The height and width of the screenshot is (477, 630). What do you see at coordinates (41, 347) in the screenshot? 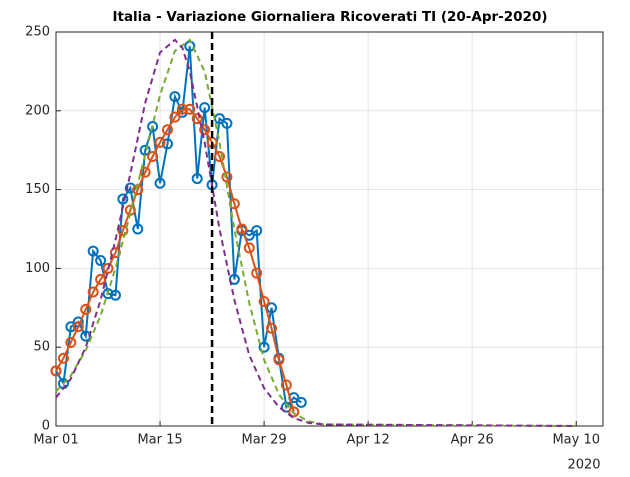
I see `y-tick-label: 50` at bounding box center [41, 347].